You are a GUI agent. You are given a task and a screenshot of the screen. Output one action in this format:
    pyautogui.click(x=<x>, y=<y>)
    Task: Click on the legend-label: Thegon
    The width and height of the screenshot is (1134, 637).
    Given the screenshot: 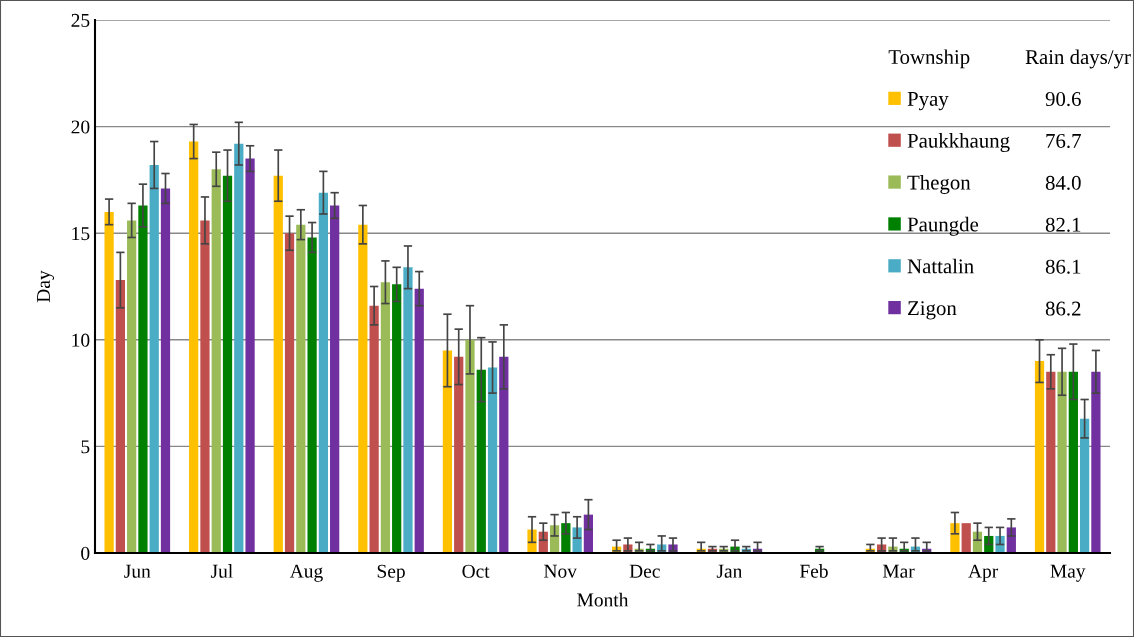 What is the action you would take?
    pyautogui.click(x=939, y=184)
    